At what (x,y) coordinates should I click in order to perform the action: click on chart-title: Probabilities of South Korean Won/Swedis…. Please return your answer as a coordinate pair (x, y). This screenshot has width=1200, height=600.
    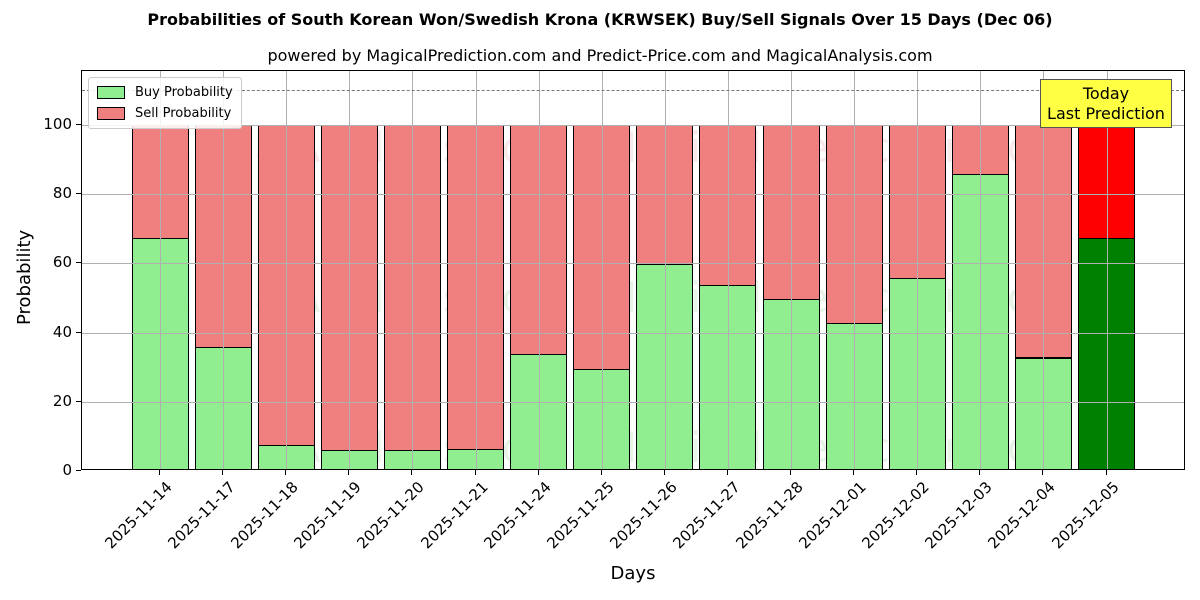
    Looking at the image, I should click on (600, 19).